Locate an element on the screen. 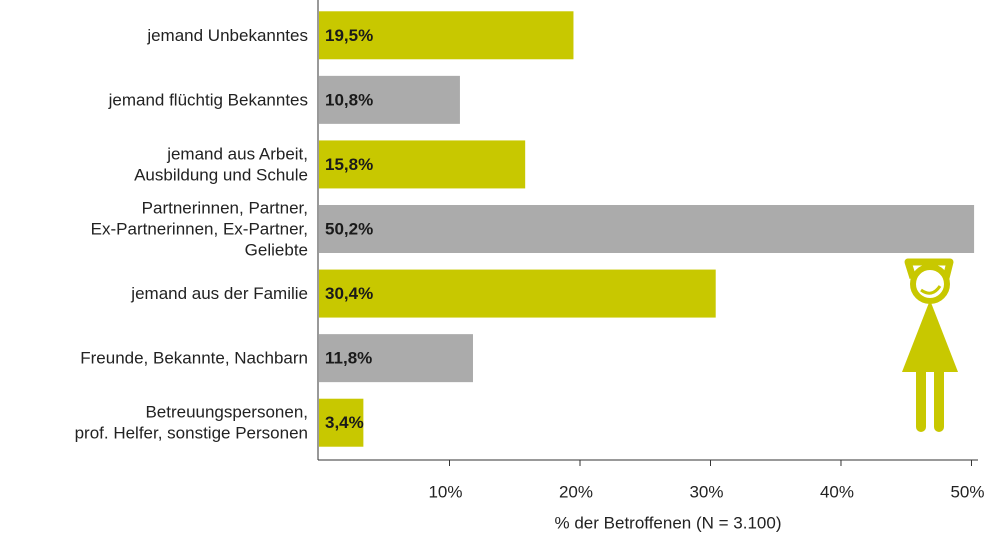 Image resolution: width=997 pixels, height=538 pixels. y-tick-label: Ausbildung und Schule is located at coordinates (221, 174).